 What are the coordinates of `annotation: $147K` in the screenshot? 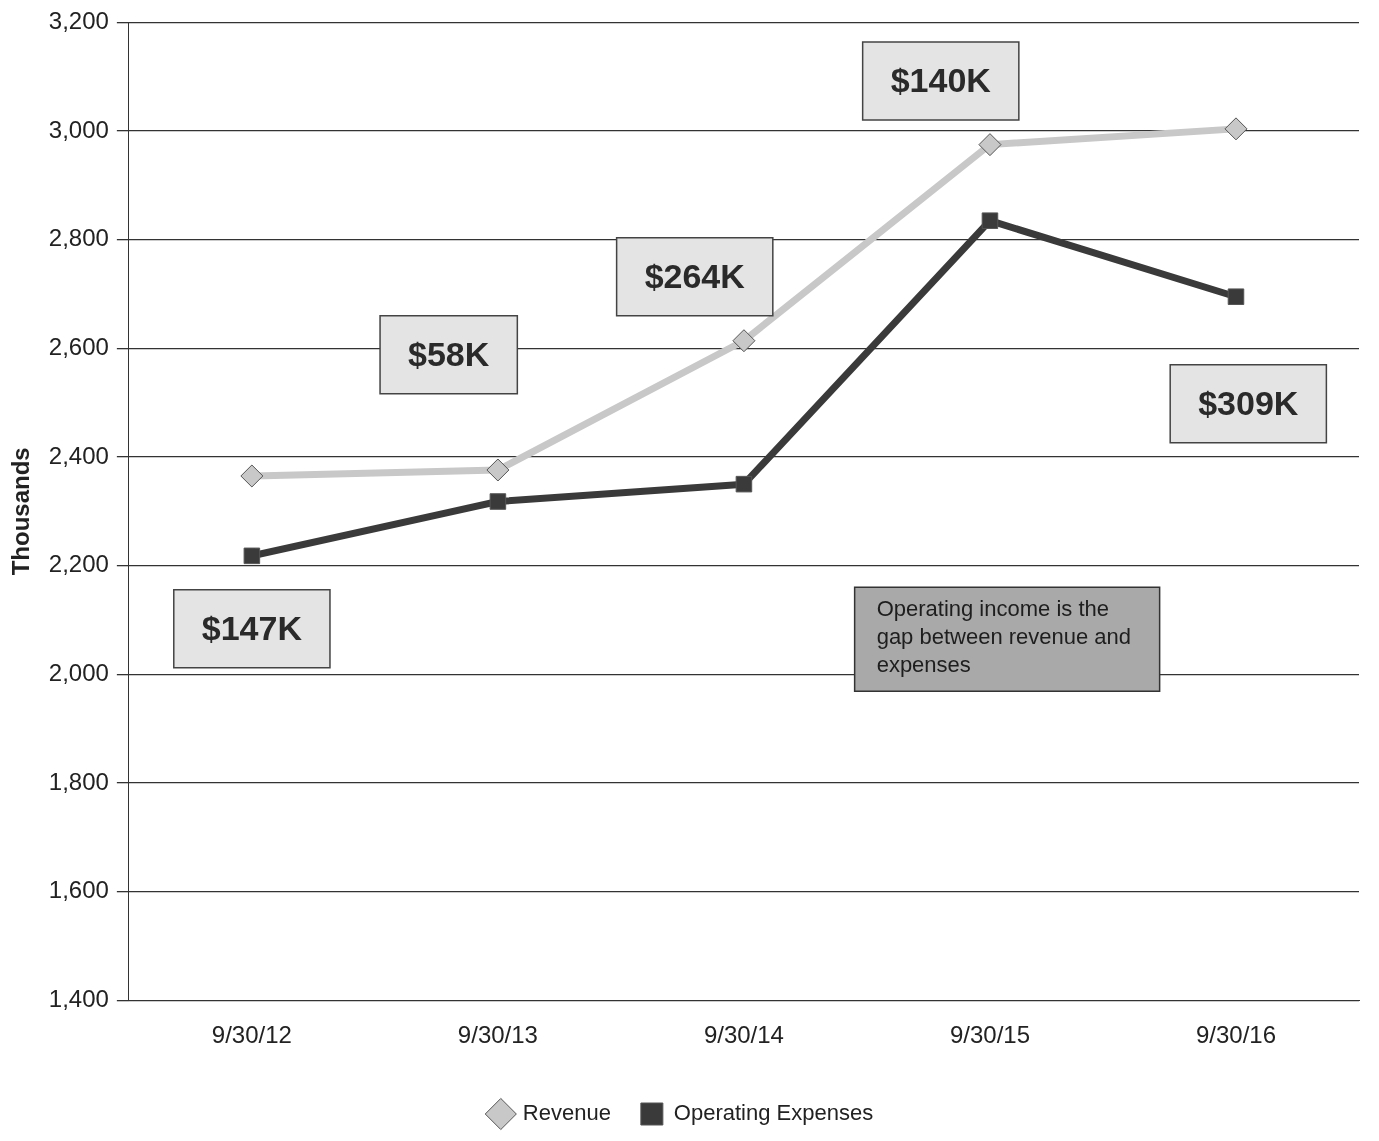 It's located at (252, 628).